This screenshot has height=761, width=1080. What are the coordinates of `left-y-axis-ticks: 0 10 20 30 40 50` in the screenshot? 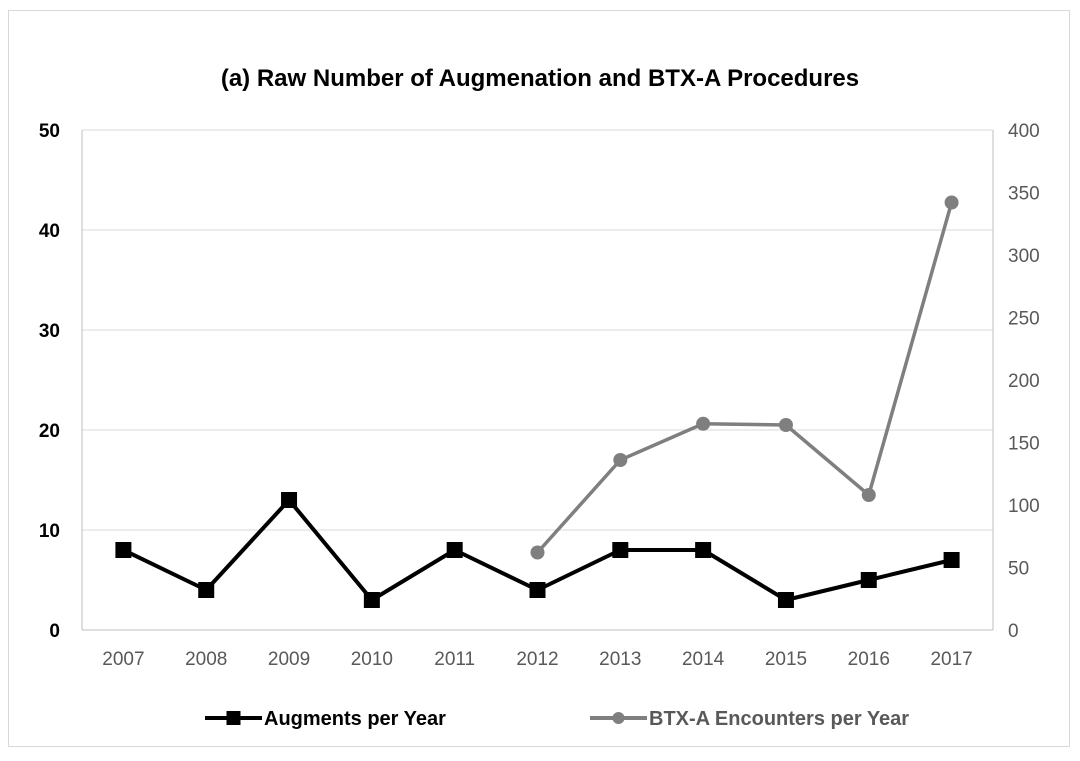 It's located at (49, 381).